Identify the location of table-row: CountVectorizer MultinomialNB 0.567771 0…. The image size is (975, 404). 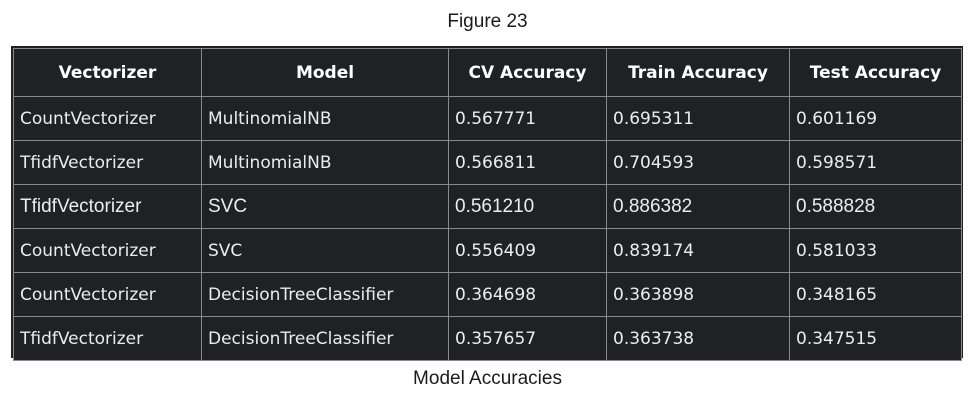
(487, 118).